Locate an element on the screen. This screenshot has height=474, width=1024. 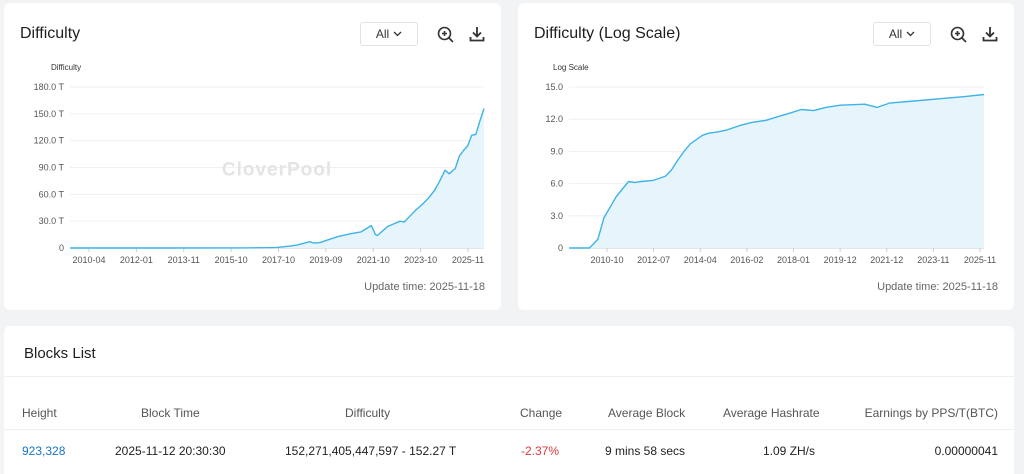
x-tick-label: 2010-04 is located at coordinates (88, 260).